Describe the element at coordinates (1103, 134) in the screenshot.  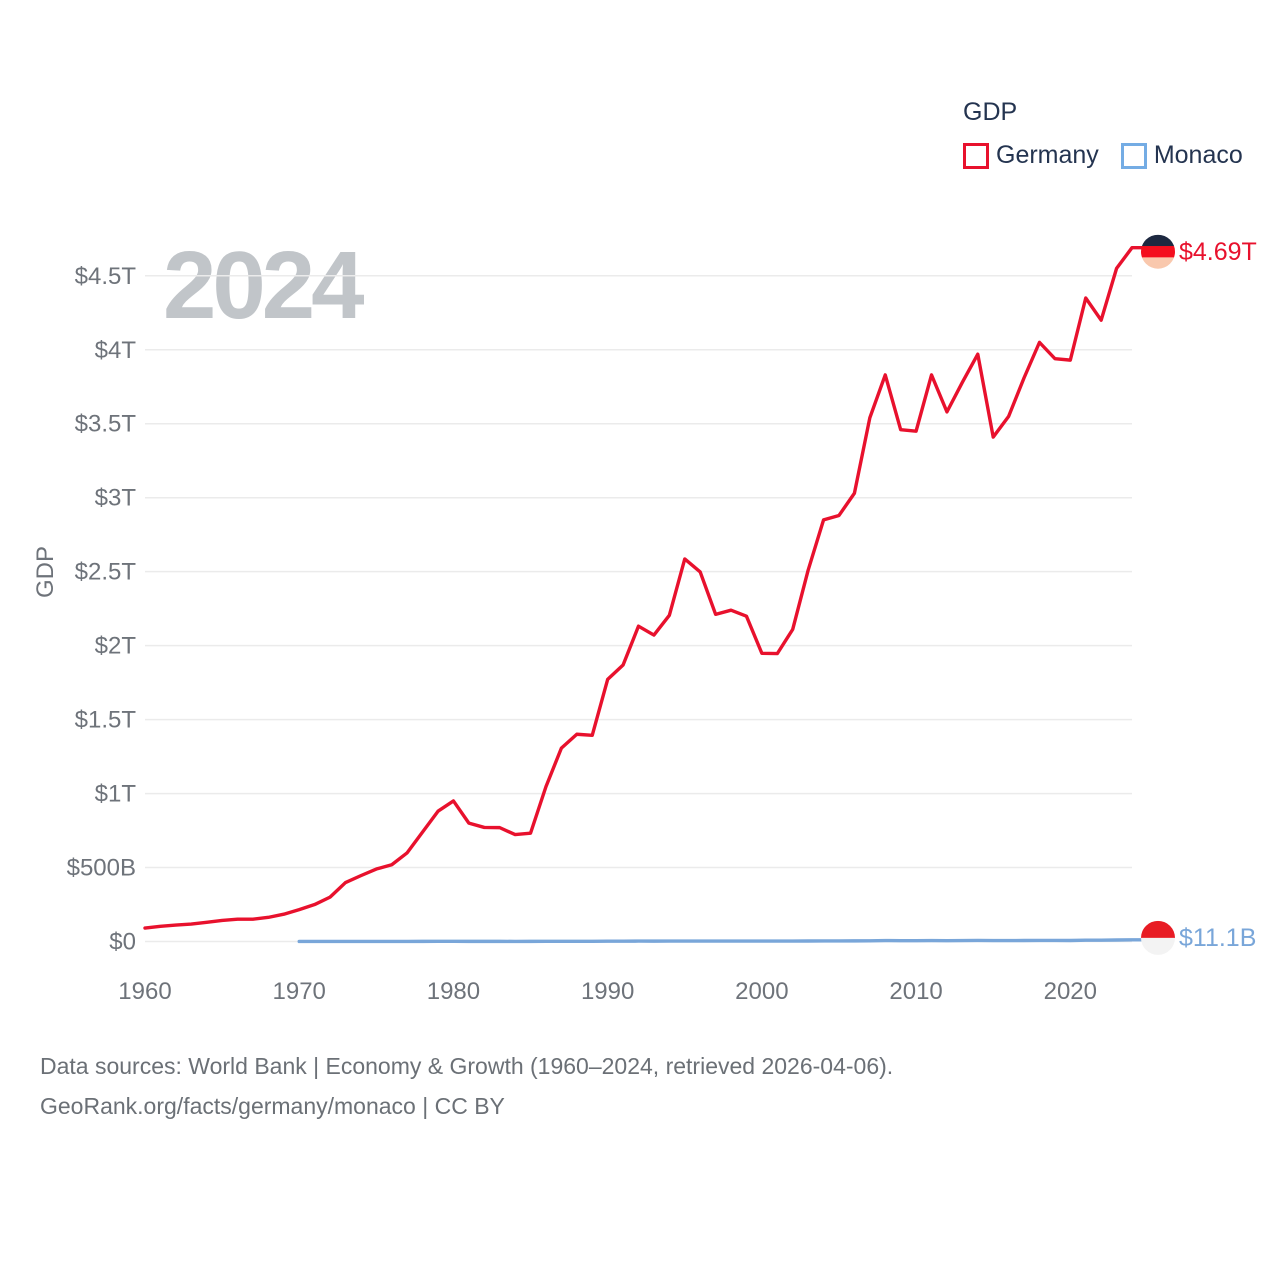
I see `chart-legend: GDP Germany Monaco` at that location.